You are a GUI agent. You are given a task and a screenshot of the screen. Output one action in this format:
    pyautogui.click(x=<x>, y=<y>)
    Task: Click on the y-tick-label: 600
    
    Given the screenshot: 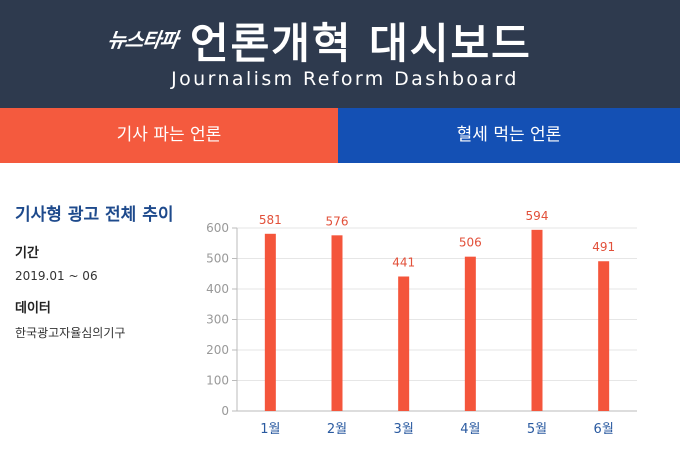 What is the action you would take?
    pyautogui.click(x=217, y=228)
    